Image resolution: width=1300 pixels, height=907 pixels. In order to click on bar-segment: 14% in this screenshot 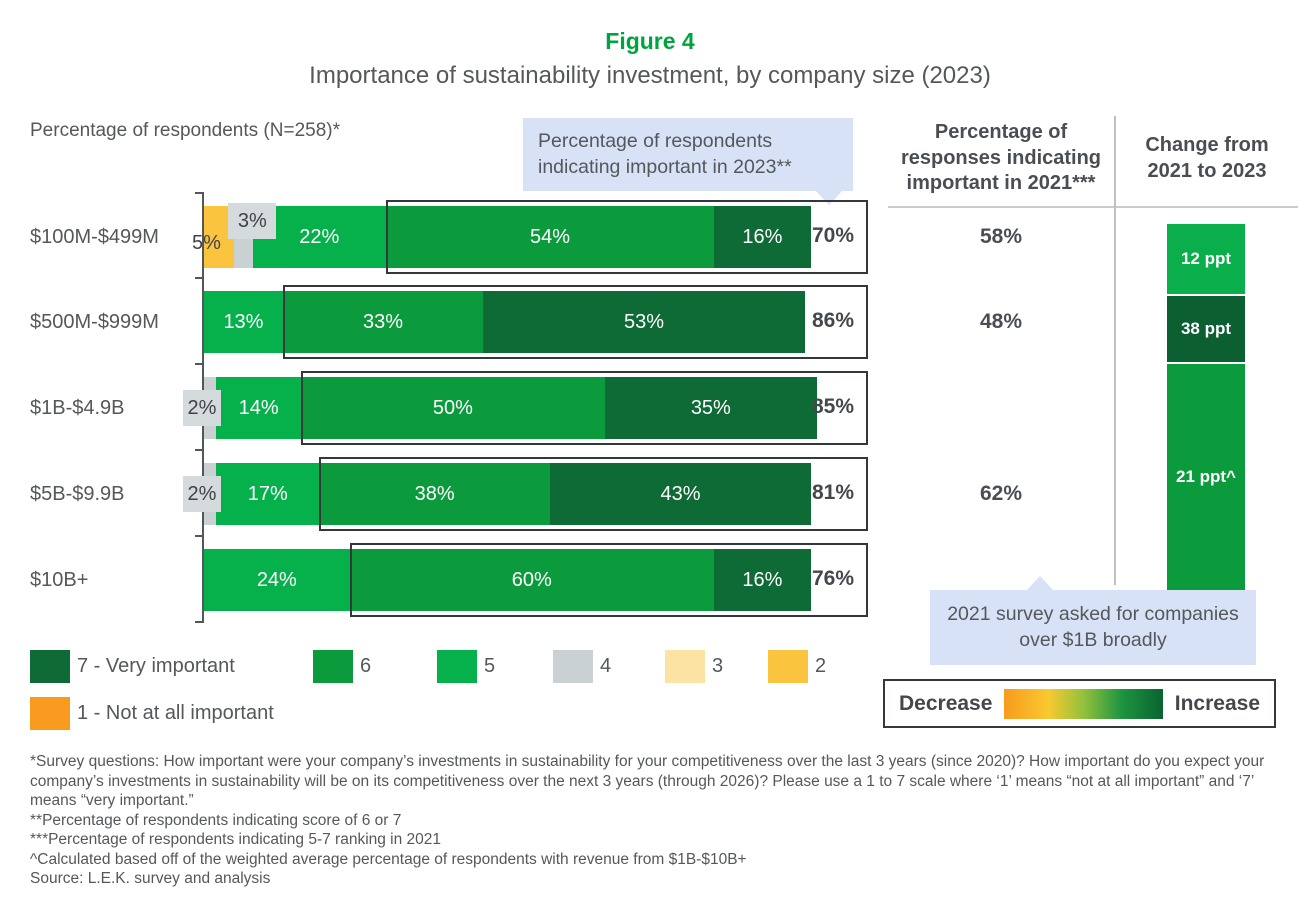, I will do `click(259, 408)`.